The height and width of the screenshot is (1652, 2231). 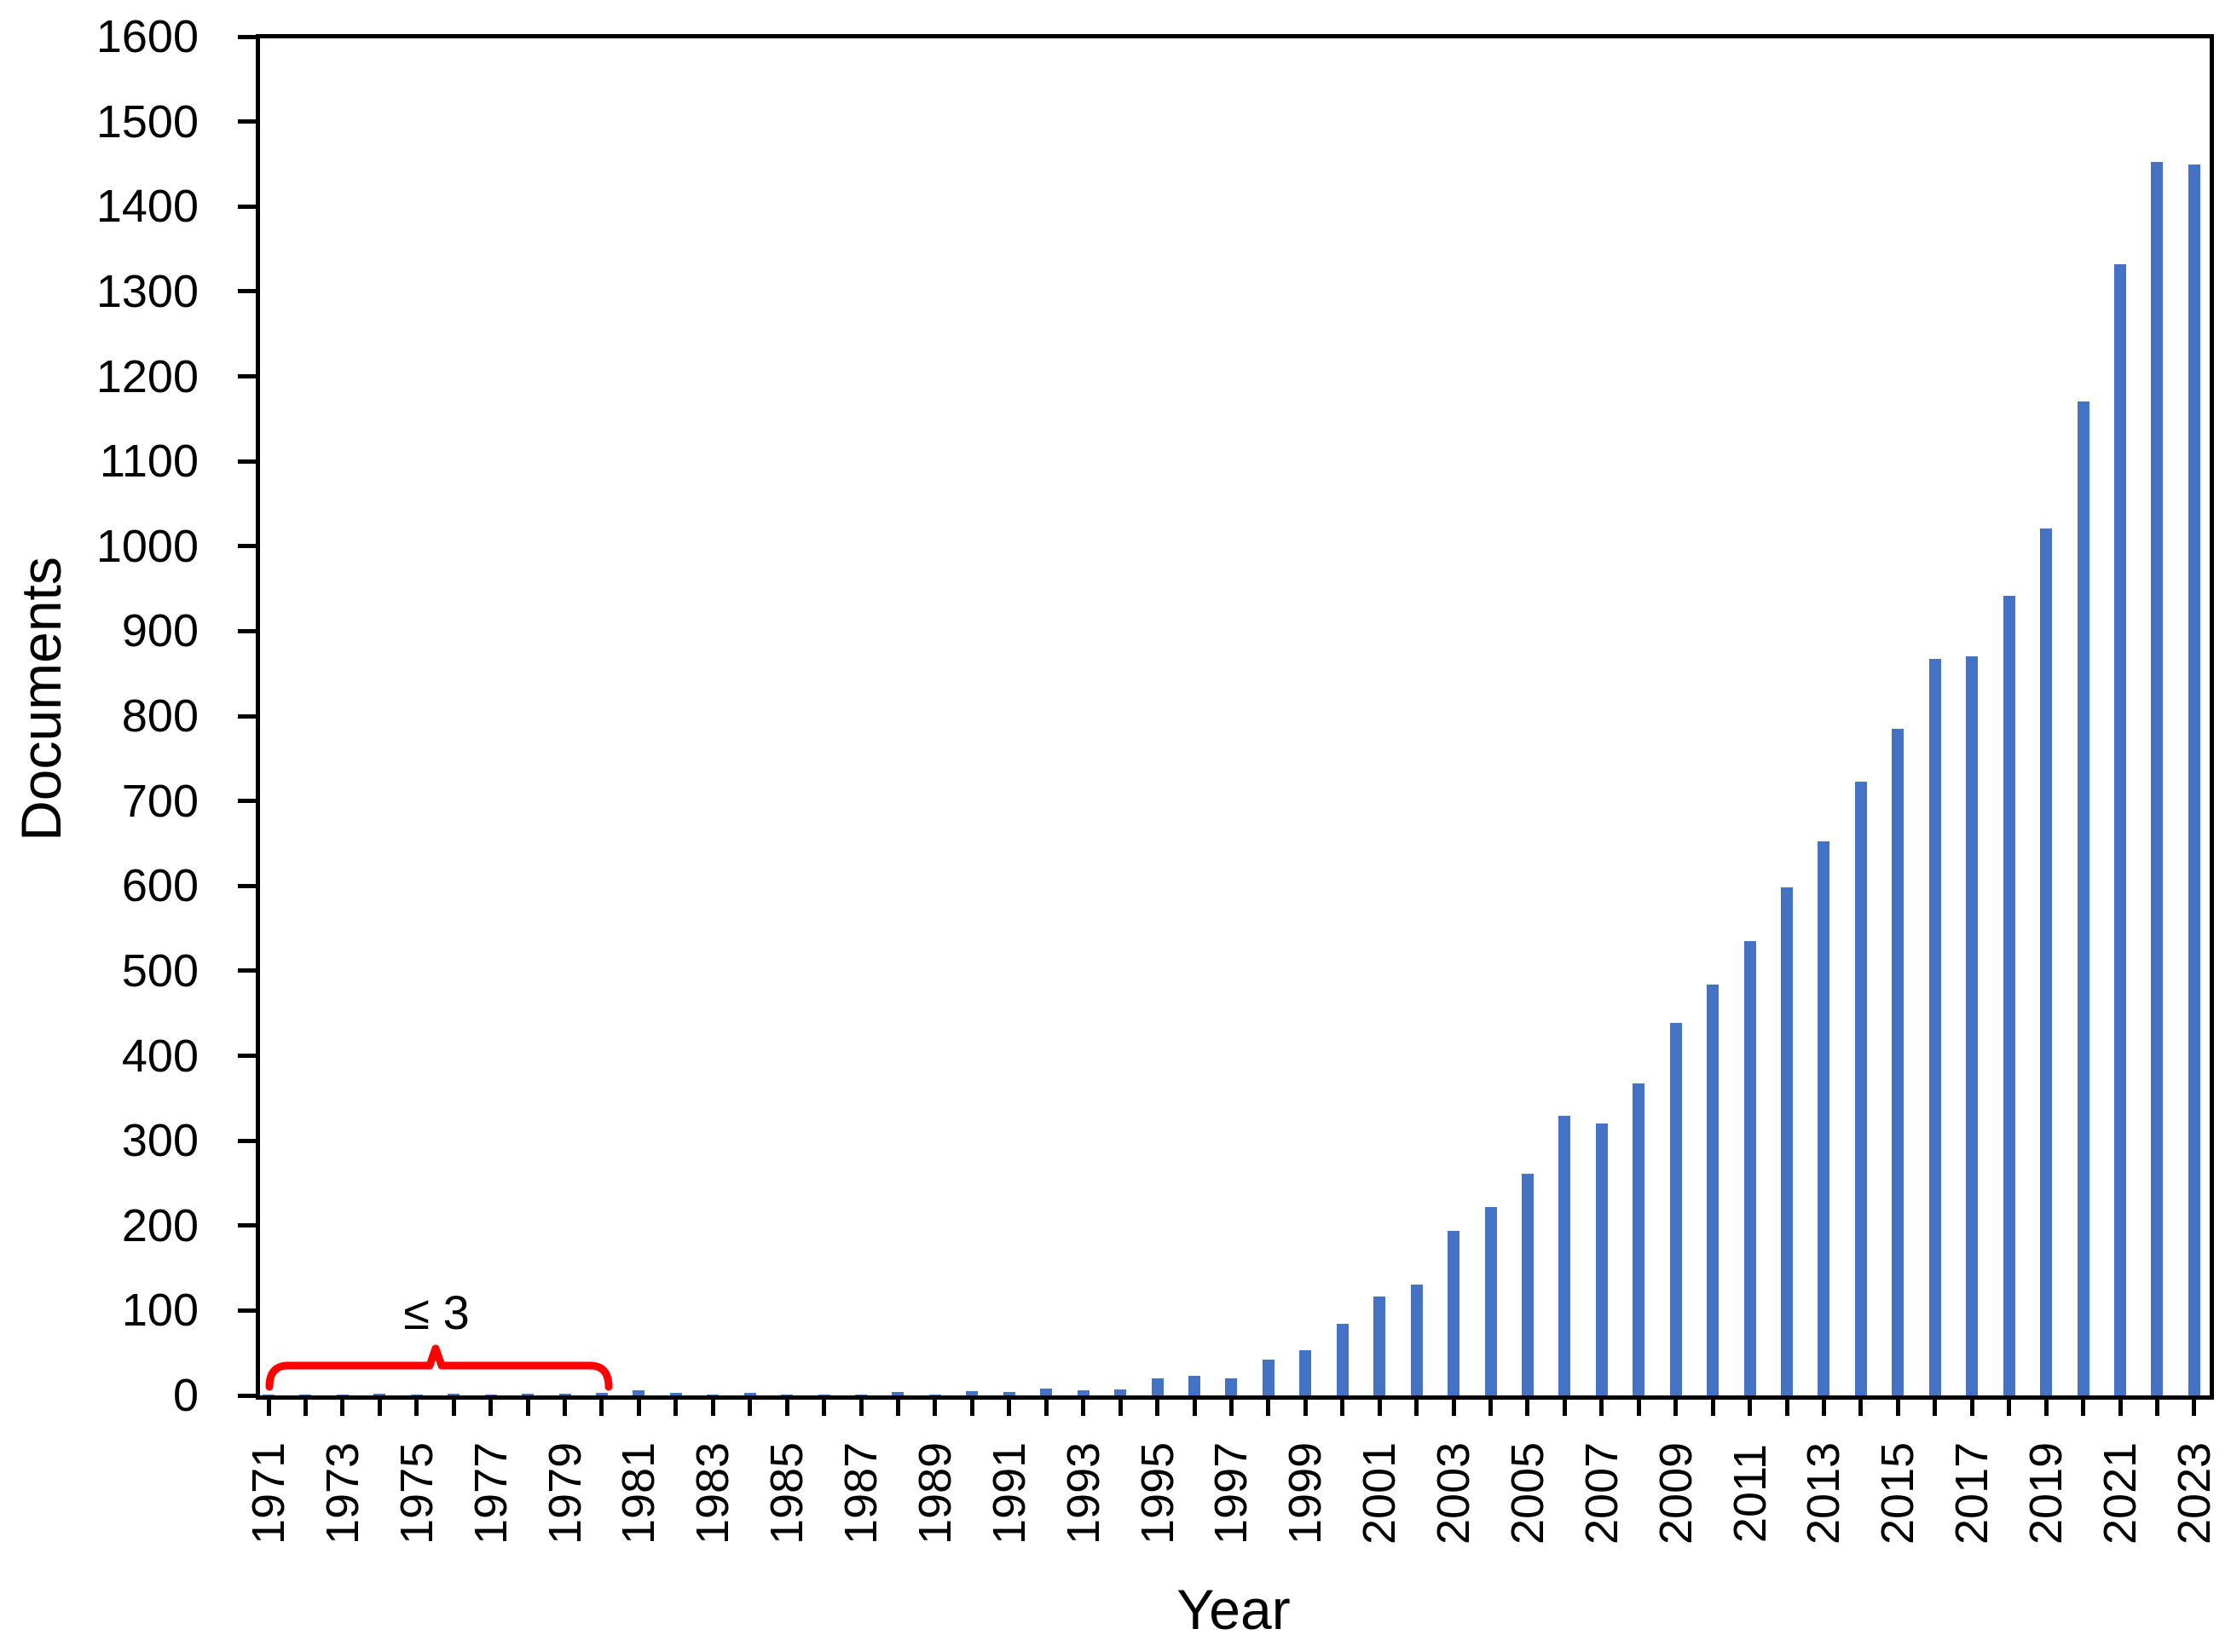 I want to click on x-tick-1982, so click(x=676, y=1407).